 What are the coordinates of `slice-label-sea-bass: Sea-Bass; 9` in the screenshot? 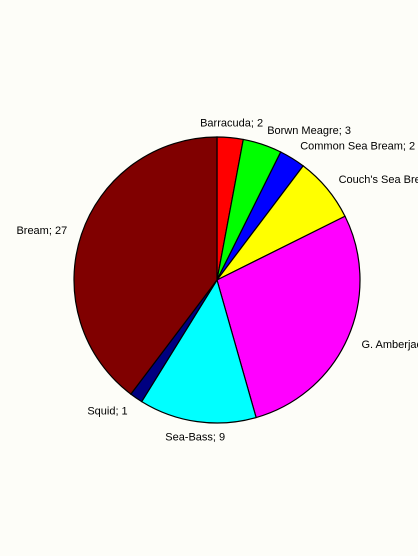 It's located at (195, 438).